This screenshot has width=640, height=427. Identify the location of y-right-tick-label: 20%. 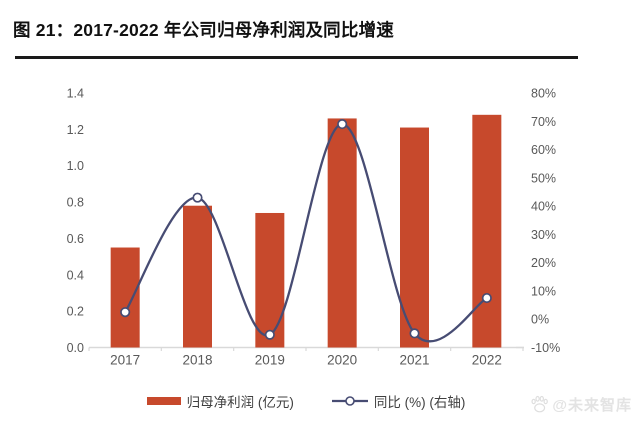
(543, 263).